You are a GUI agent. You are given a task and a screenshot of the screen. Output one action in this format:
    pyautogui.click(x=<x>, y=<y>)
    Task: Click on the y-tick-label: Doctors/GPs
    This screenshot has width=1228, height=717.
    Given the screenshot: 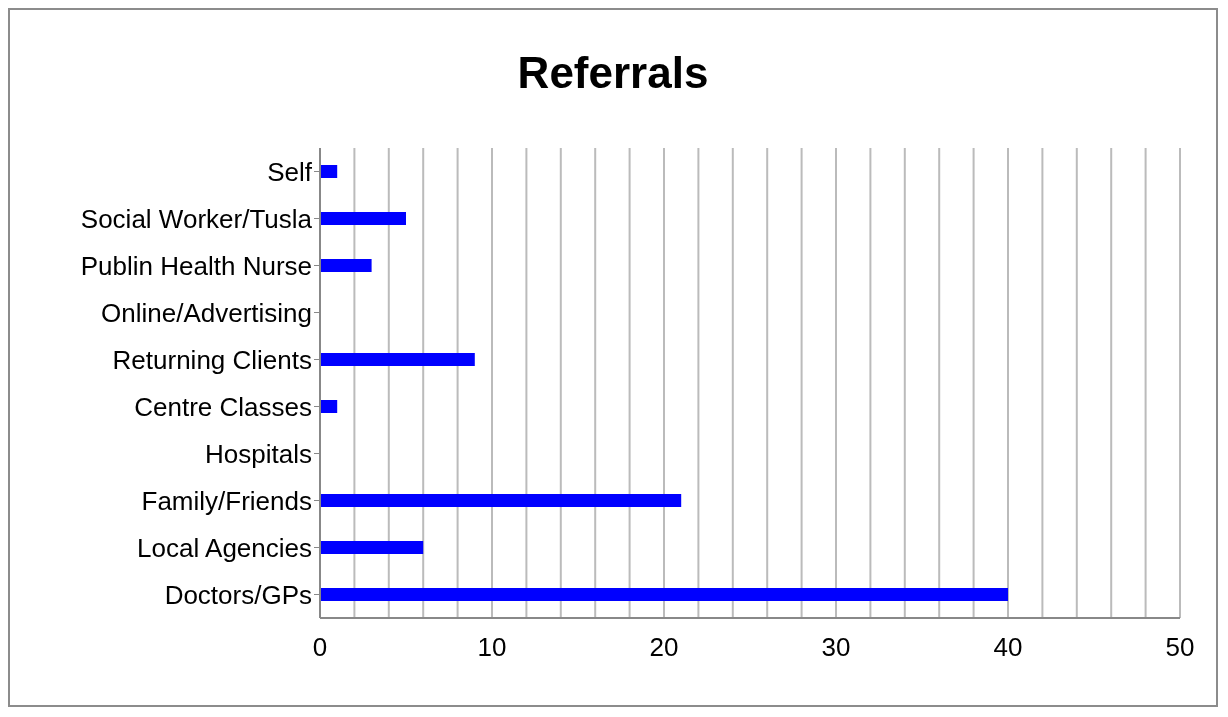 What is the action you would take?
    pyautogui.click(x=238, y=594)
    